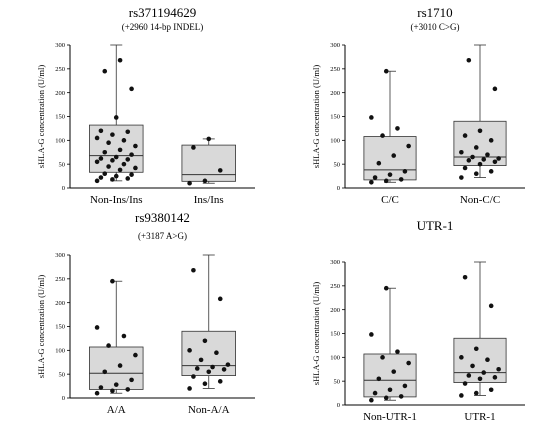 Image resolution: width=550 pixels, height=426 pixels. Describe the element at coordinates (435, 27) in the screenshot. I see `panel-subtitle: (+3010 C>G)` at that location.